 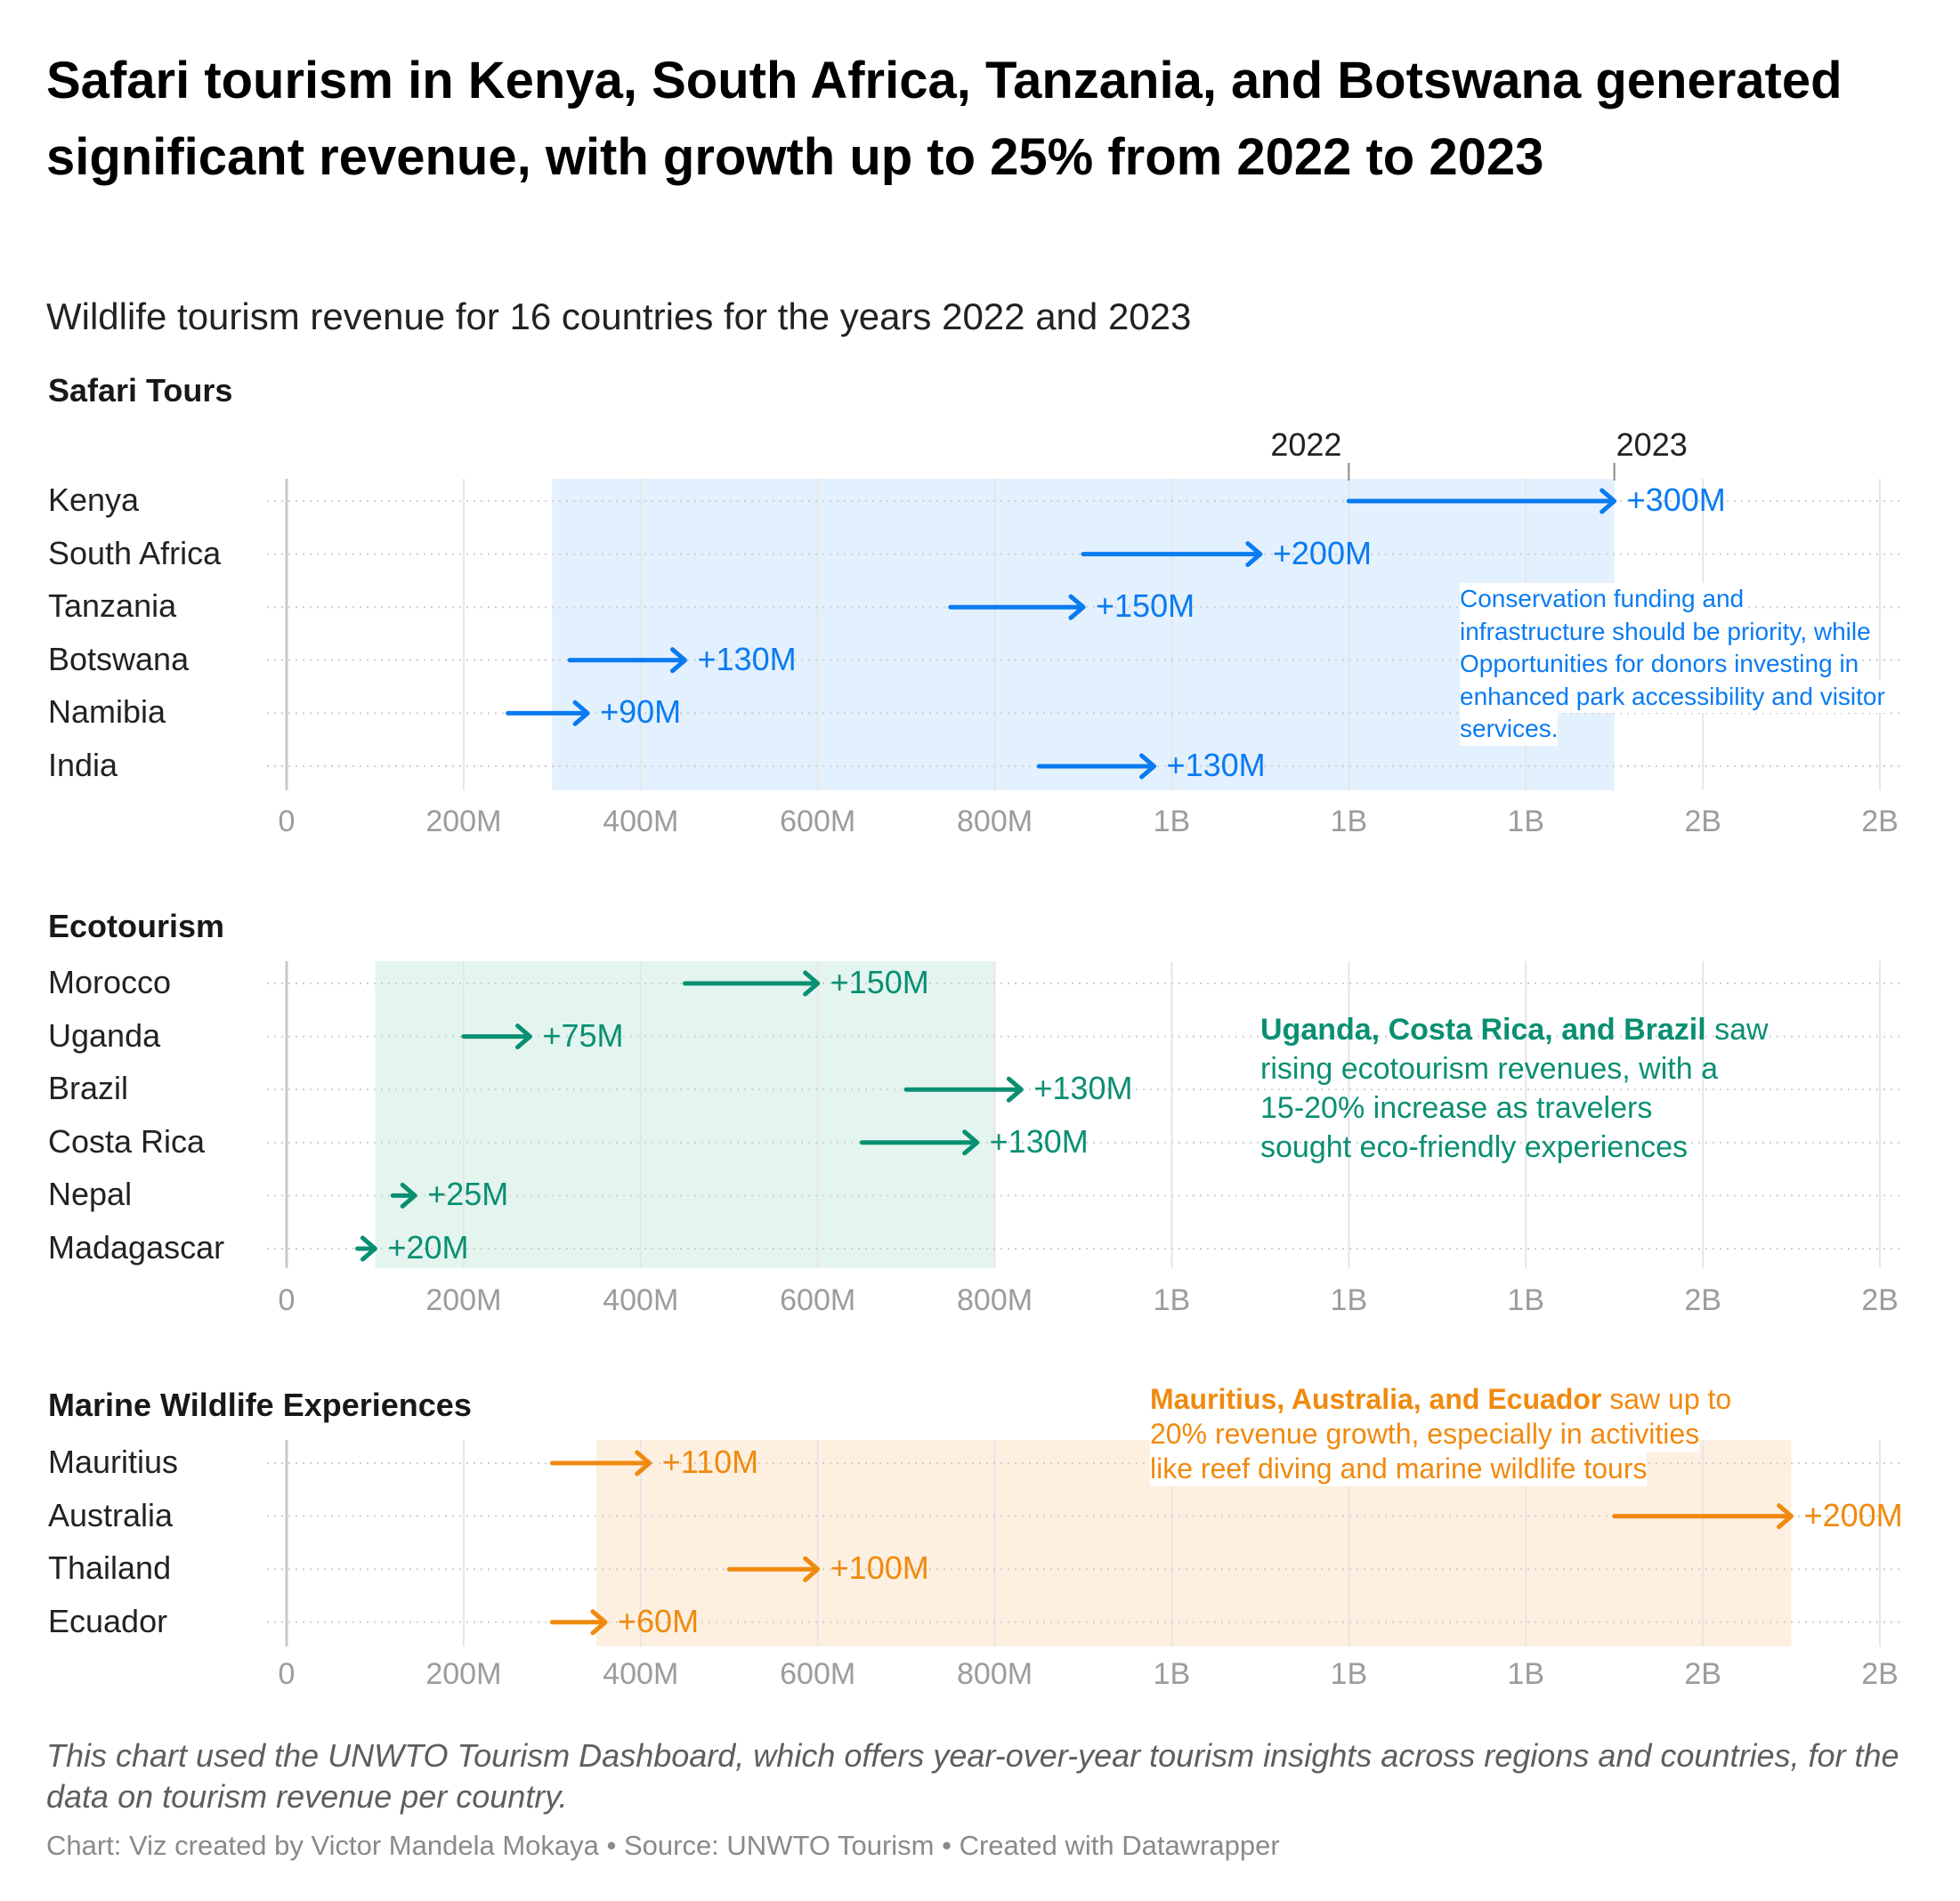 What do you see at coordinates (114, 1462) in the screenshot?
I see `country-label: Mauritius` at bounding box center [114, 1462].